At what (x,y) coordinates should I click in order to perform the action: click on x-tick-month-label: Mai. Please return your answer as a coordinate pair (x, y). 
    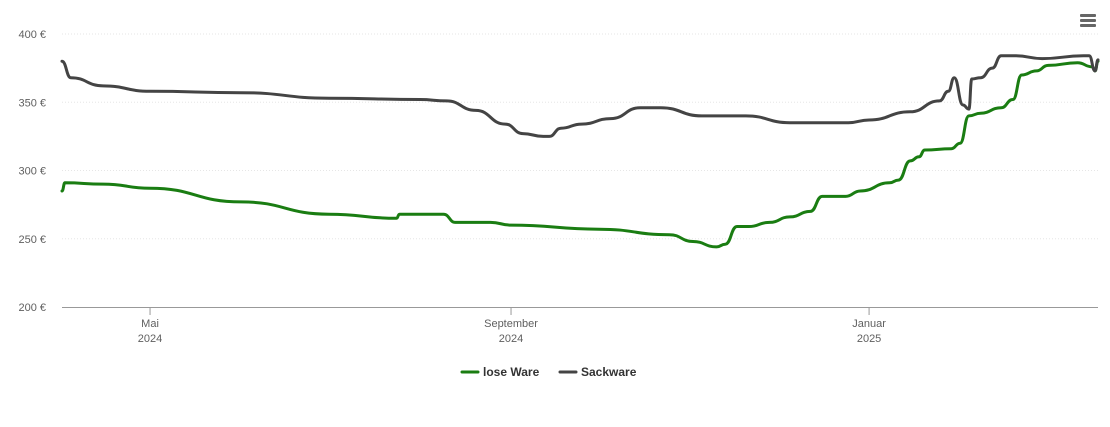
    Looking at the image, I should click on (150, 324).